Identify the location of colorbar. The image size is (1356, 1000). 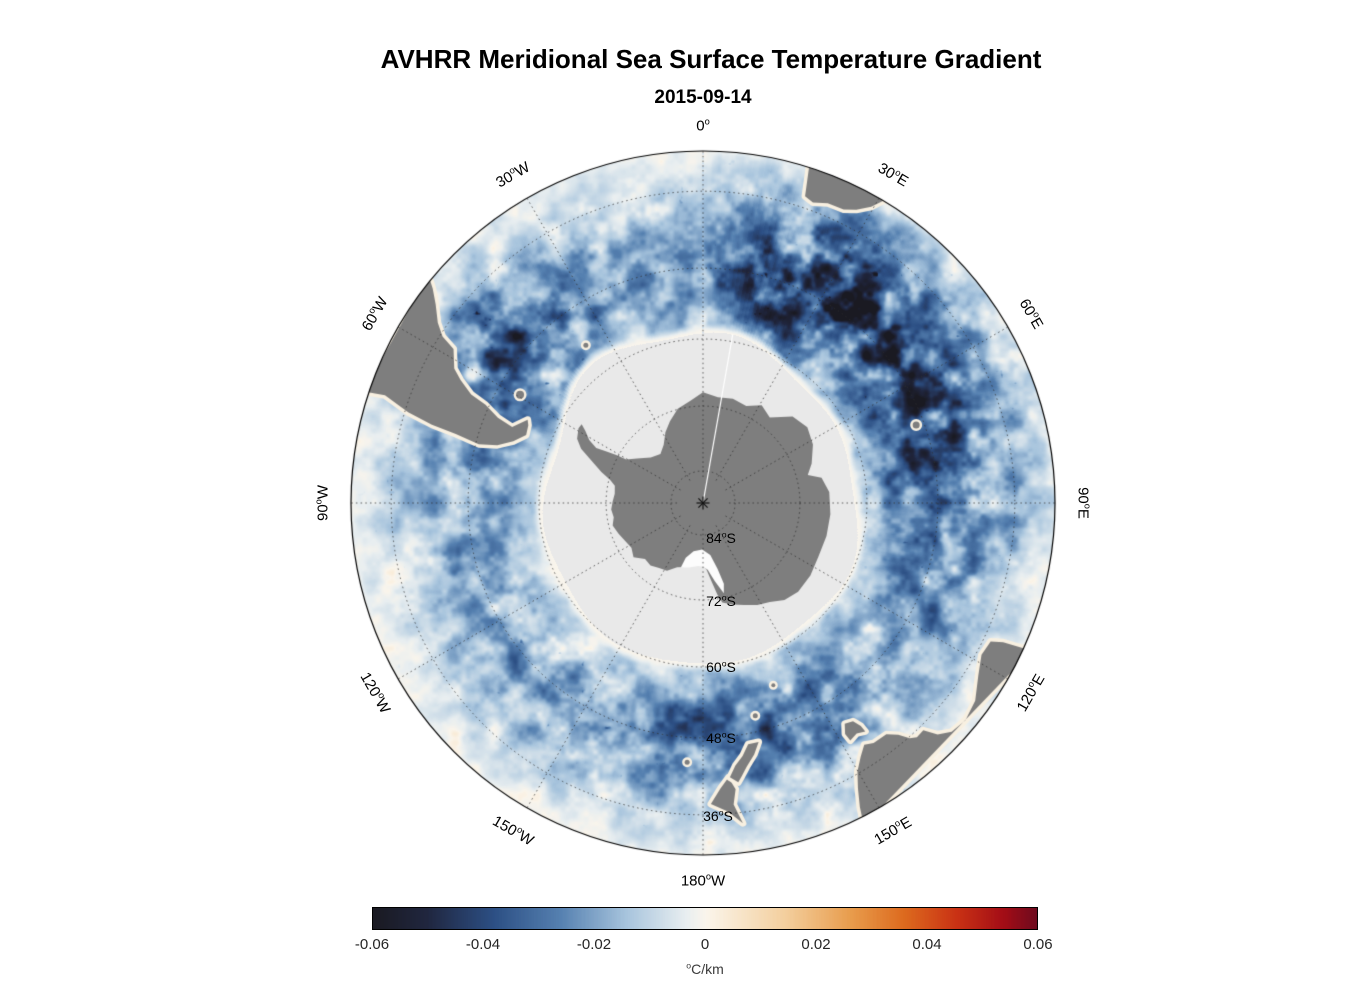
(705, 918).